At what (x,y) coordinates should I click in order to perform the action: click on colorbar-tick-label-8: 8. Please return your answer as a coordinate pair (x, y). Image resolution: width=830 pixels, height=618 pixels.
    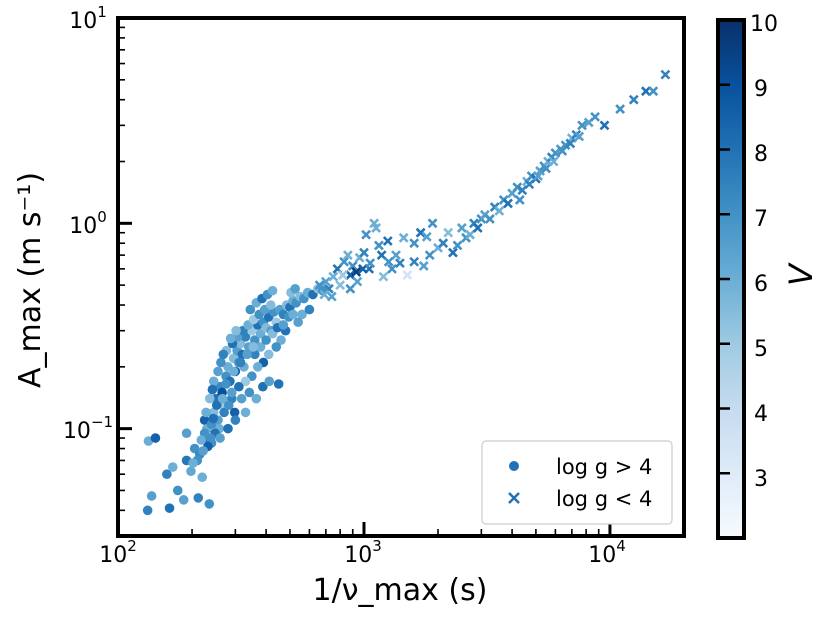
    Looking at the image, I should click on (761, 154).